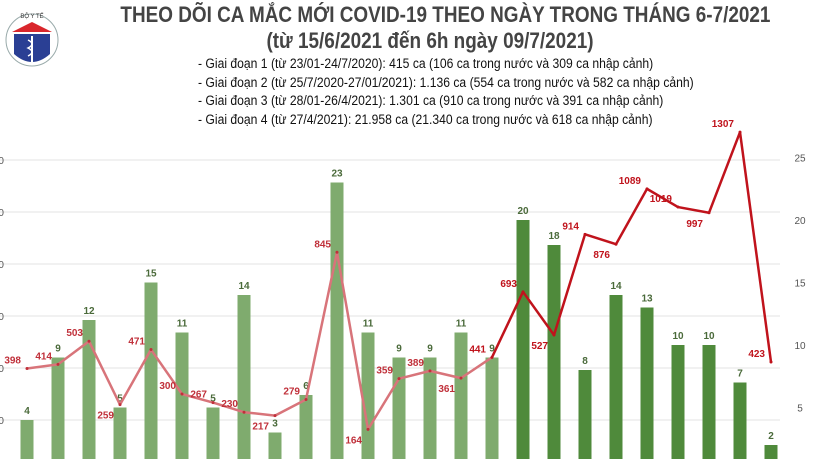 The width and height of the screenshot is (817, 459). I want to click on right-axis-tick-label: 25, so click(800, 159).